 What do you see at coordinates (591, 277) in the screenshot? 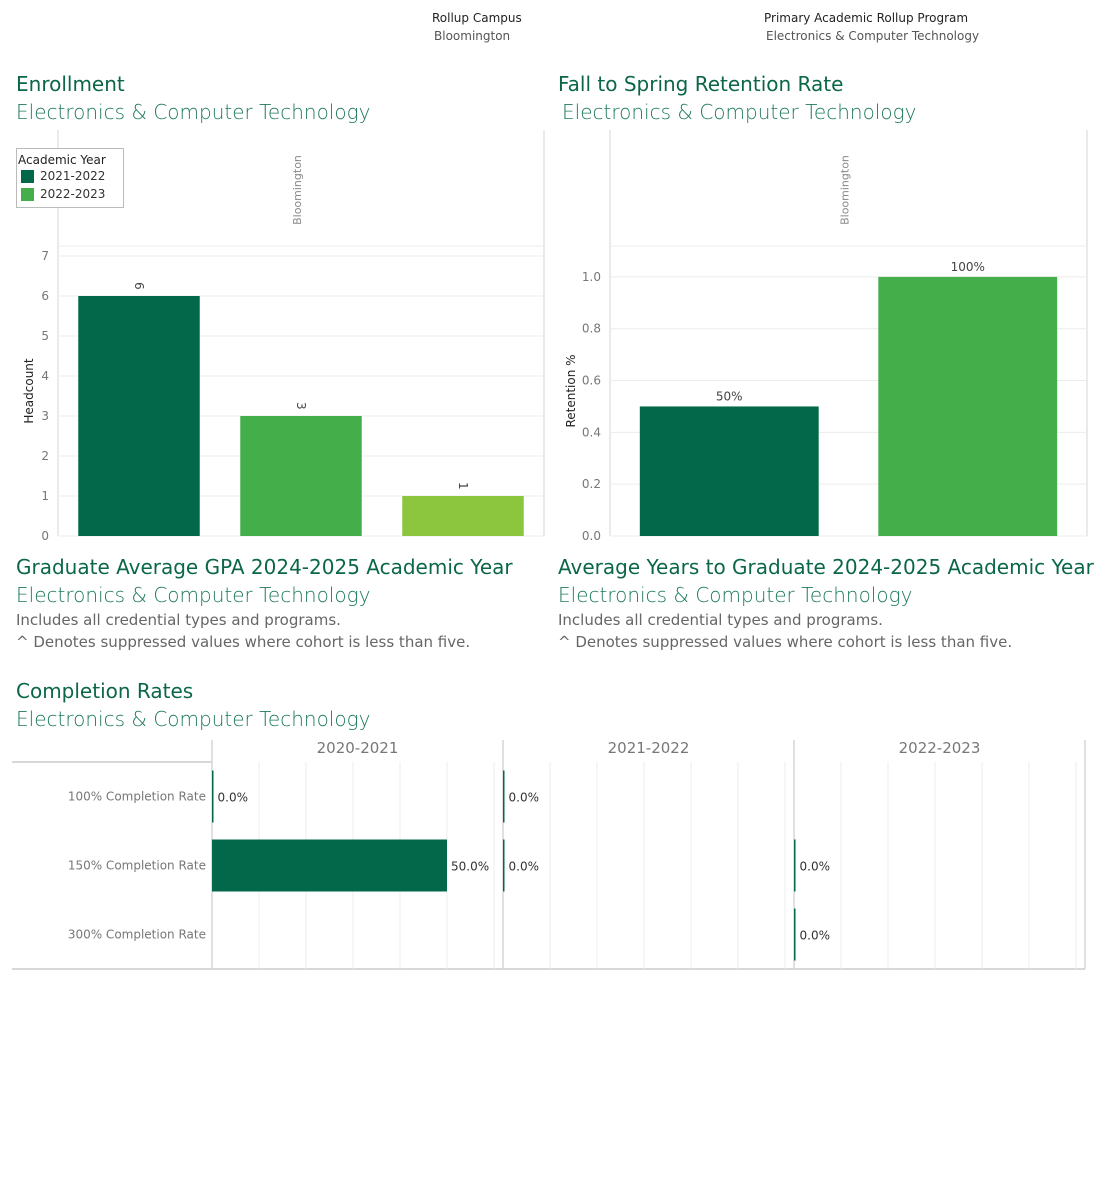
I see `y-tick-label: 1.0` at bounding box center [591, 277].